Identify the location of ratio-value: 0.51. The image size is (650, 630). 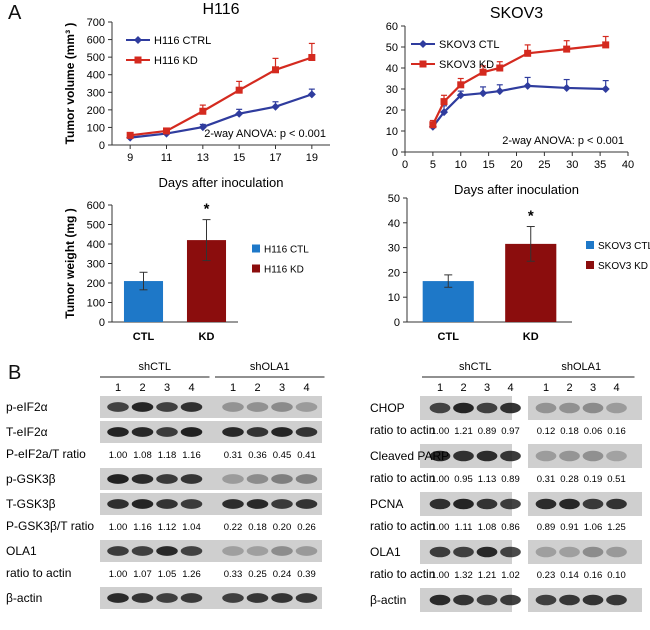
(616, 479).